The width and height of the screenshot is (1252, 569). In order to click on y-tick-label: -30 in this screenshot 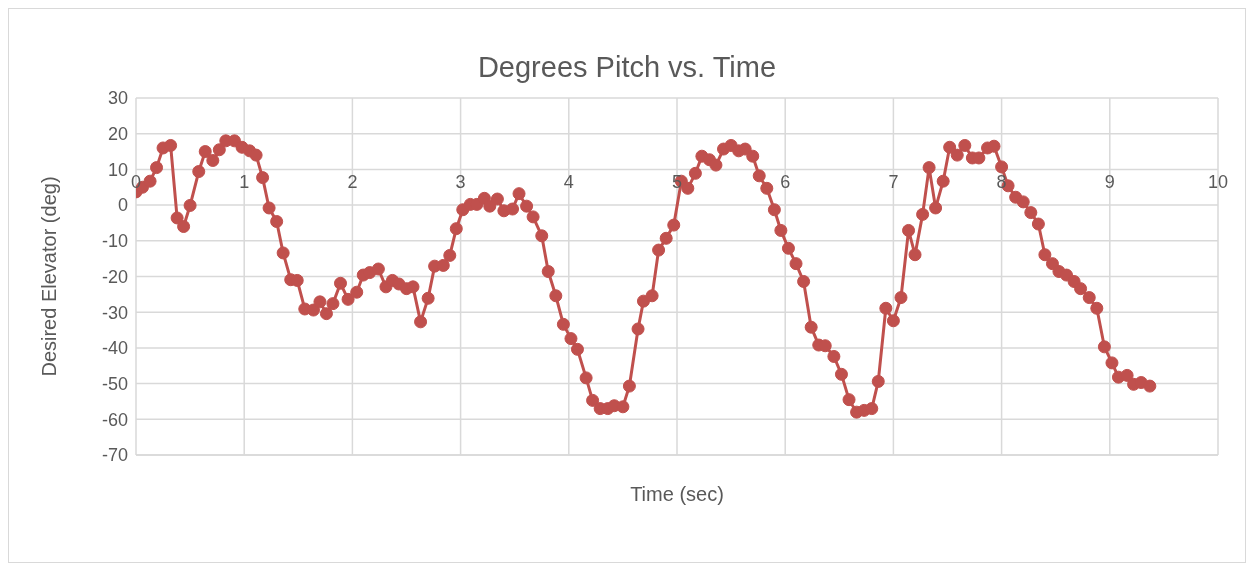, I will do `click(114, 312)`.